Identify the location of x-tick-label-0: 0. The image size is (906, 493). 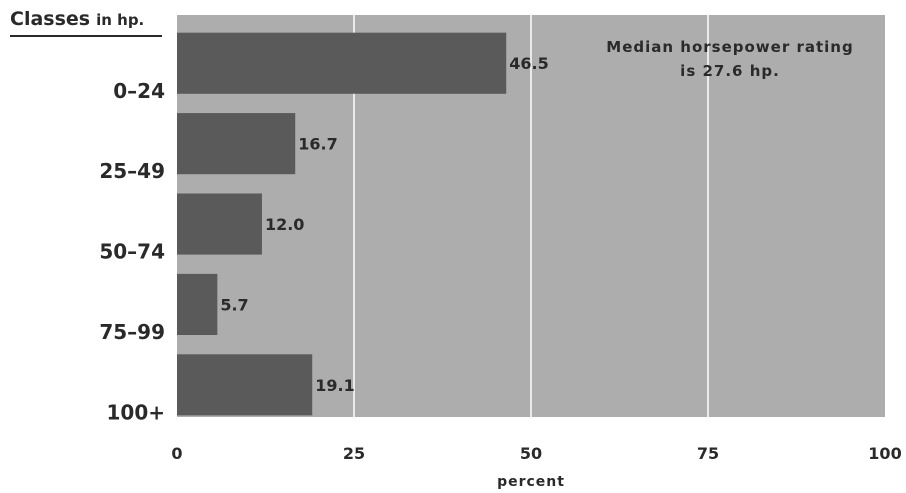
(176, 453).